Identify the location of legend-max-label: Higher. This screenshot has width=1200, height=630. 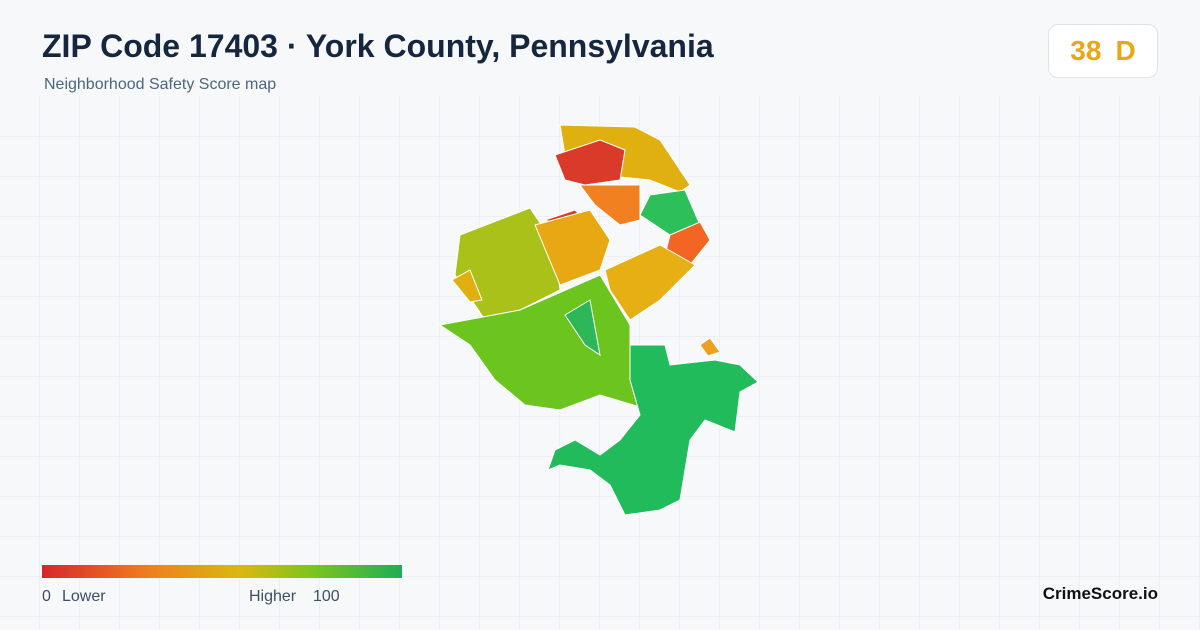
(273, 596).